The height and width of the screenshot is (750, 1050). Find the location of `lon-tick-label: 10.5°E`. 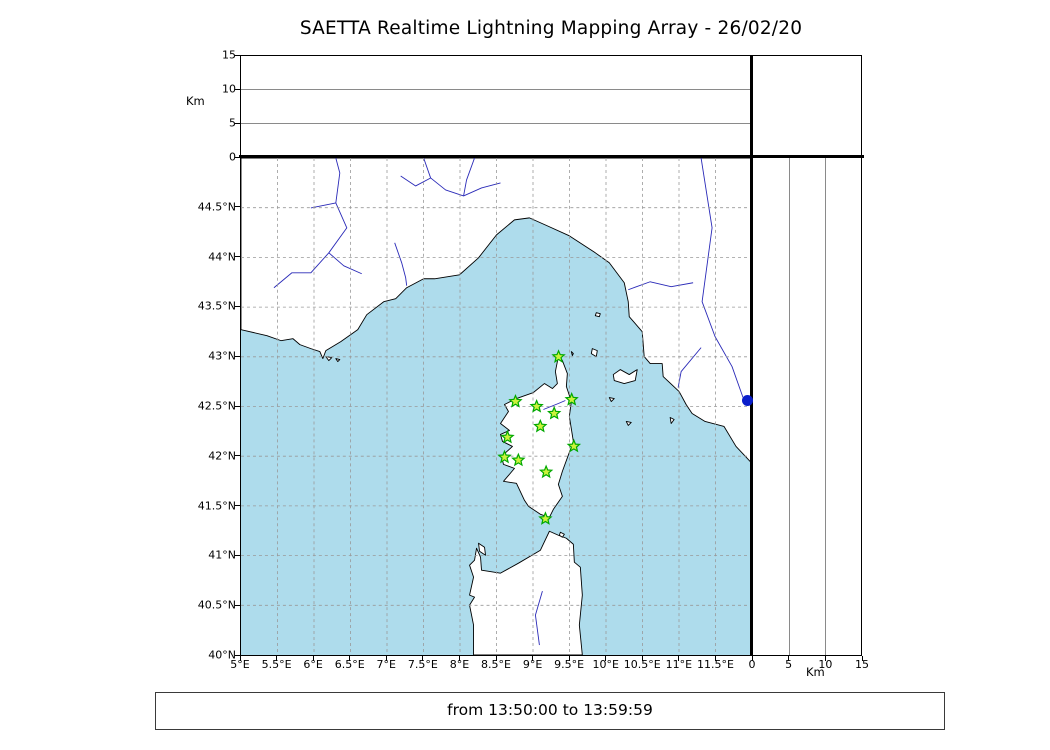

lon-tick-label: 10.5°E is located at coordinates (642, 664).